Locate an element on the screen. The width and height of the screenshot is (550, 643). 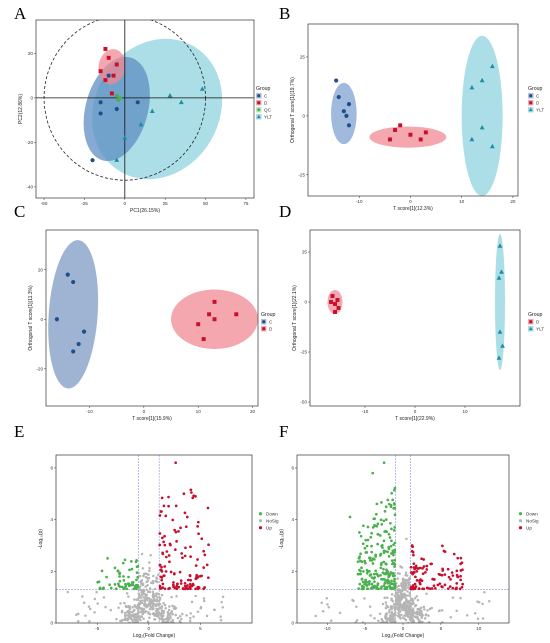
y-tick-label: 6 is located at coordinates (51, 468).